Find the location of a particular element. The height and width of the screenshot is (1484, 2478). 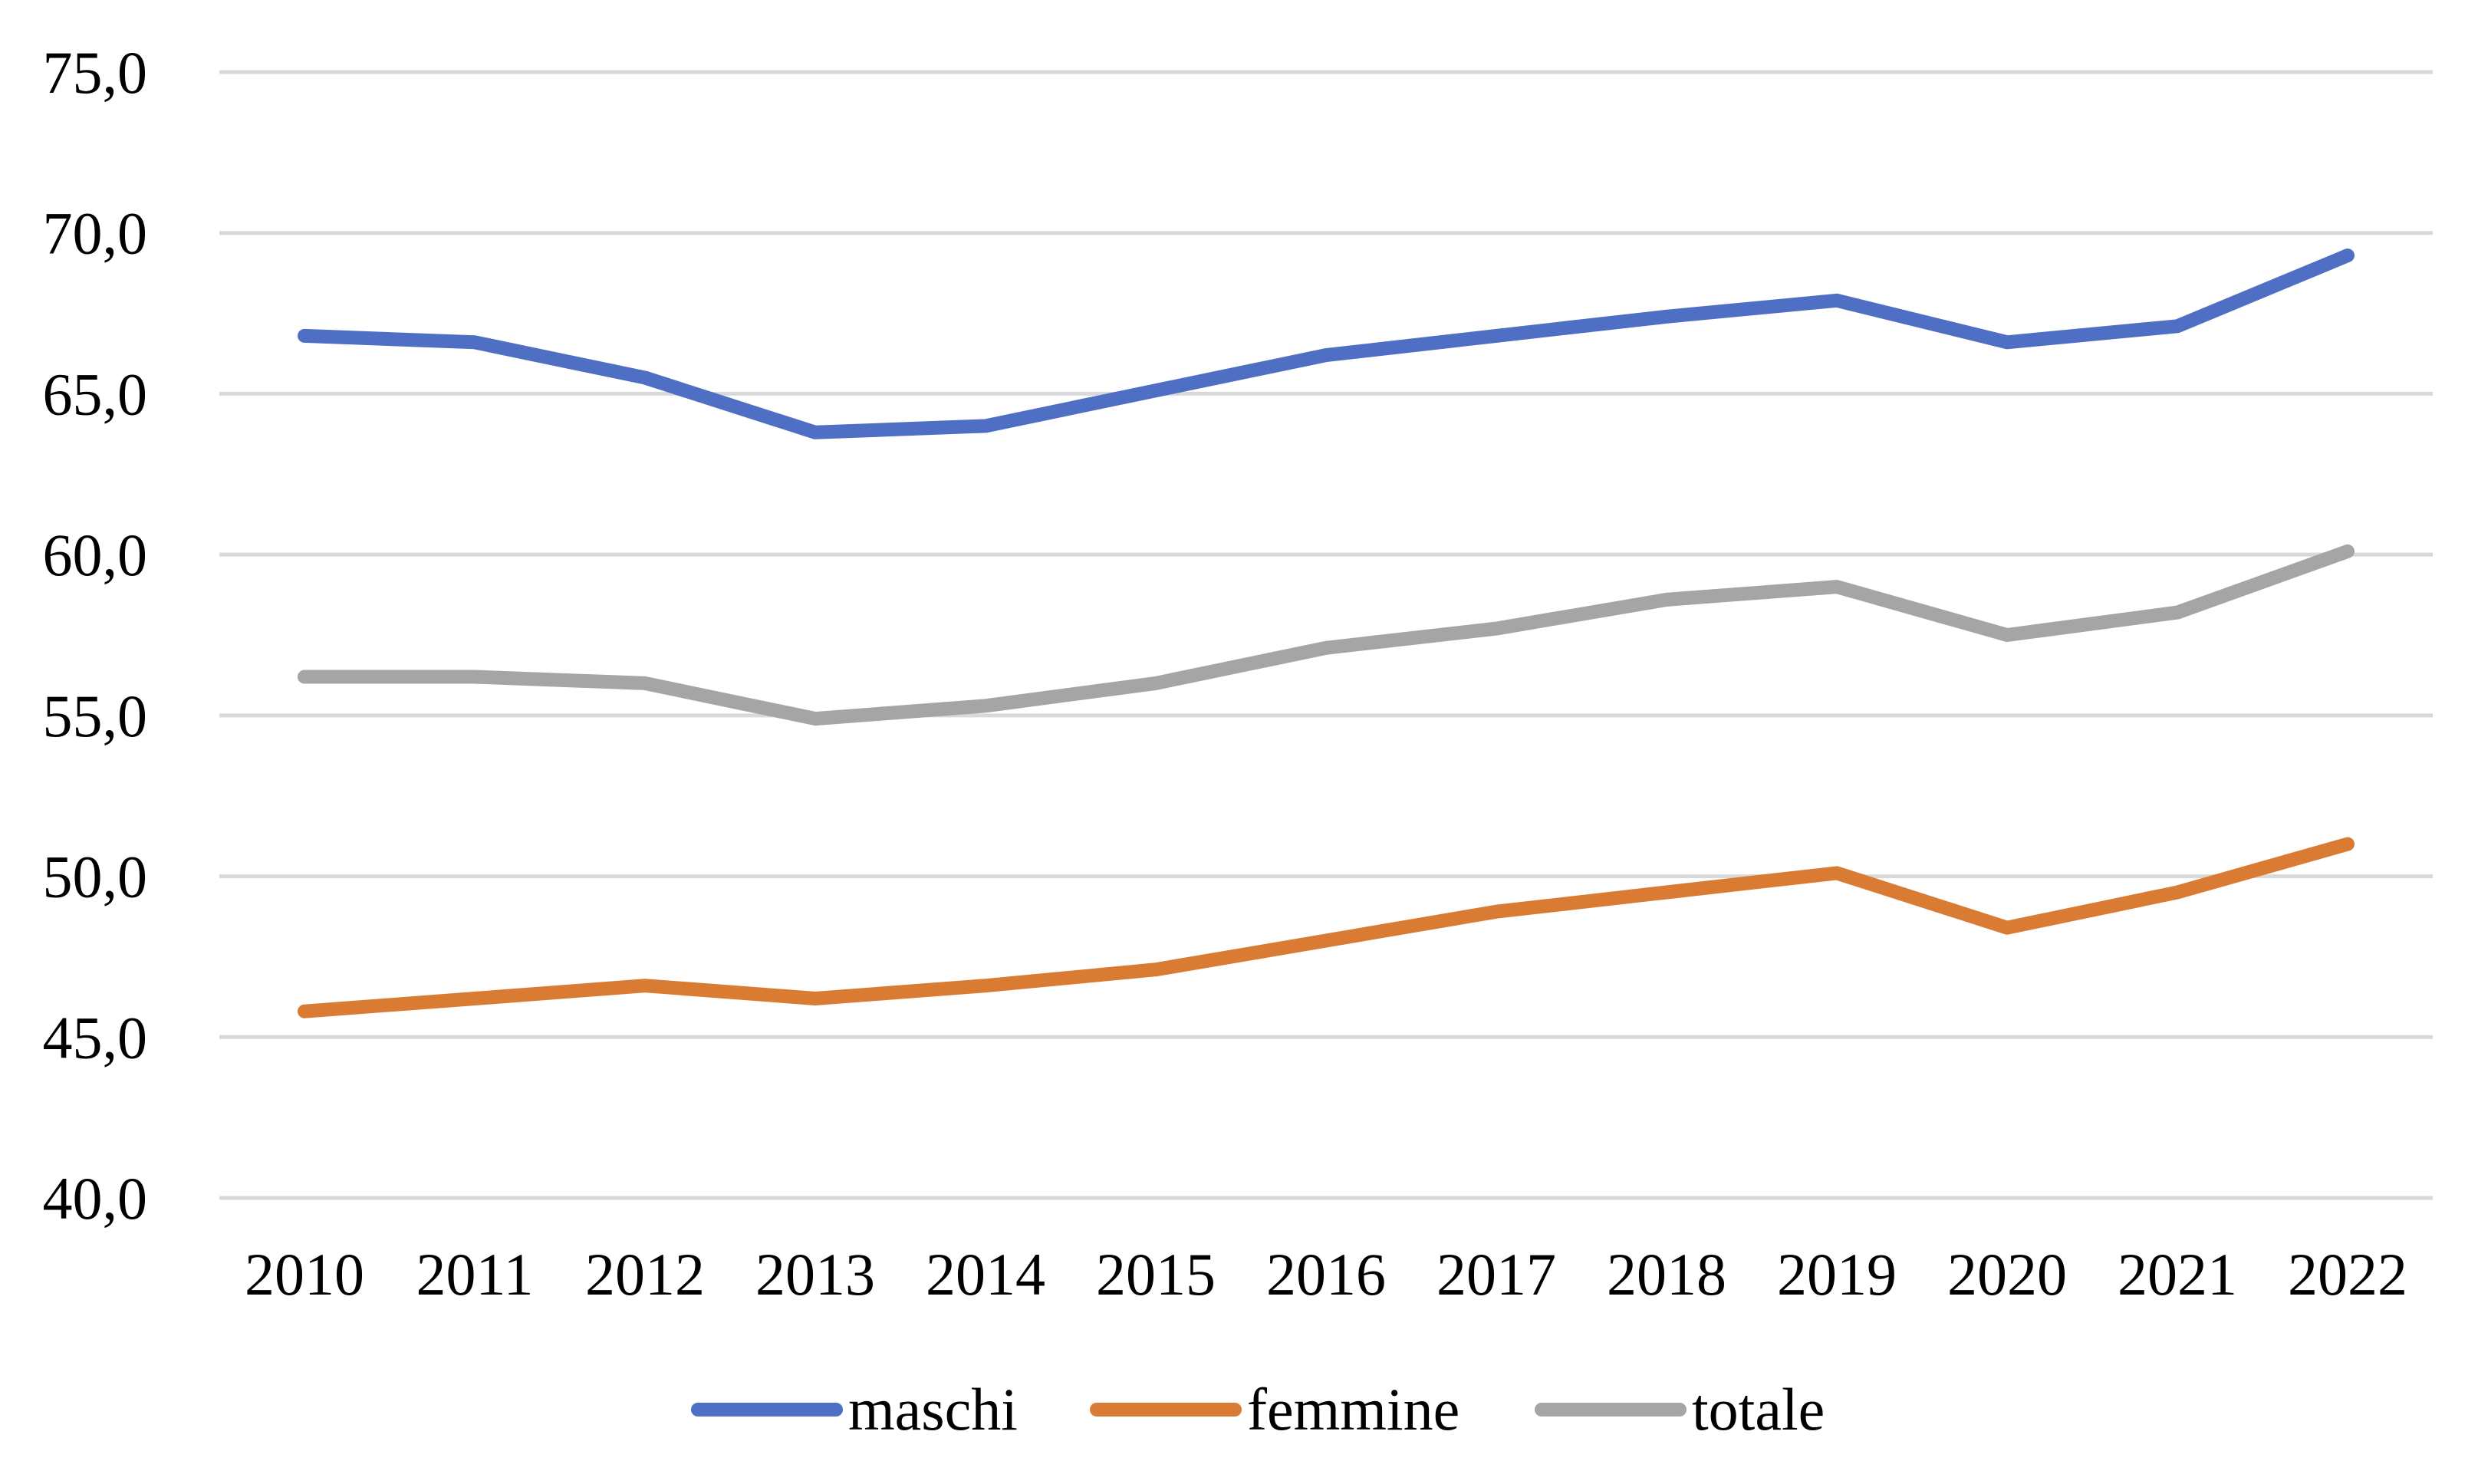

y-tick-label: 60,0 is located at coordinates (95, 555).